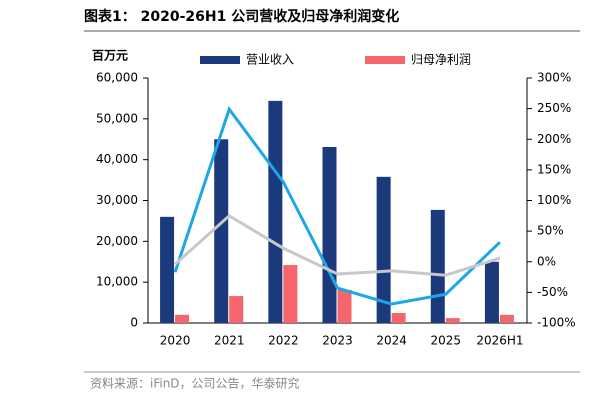 This screenshot has height=407, width=616. Describe the element at coordinates (554, 139) in the screenshot. I see `y2-tick-label: 200%` at that location.